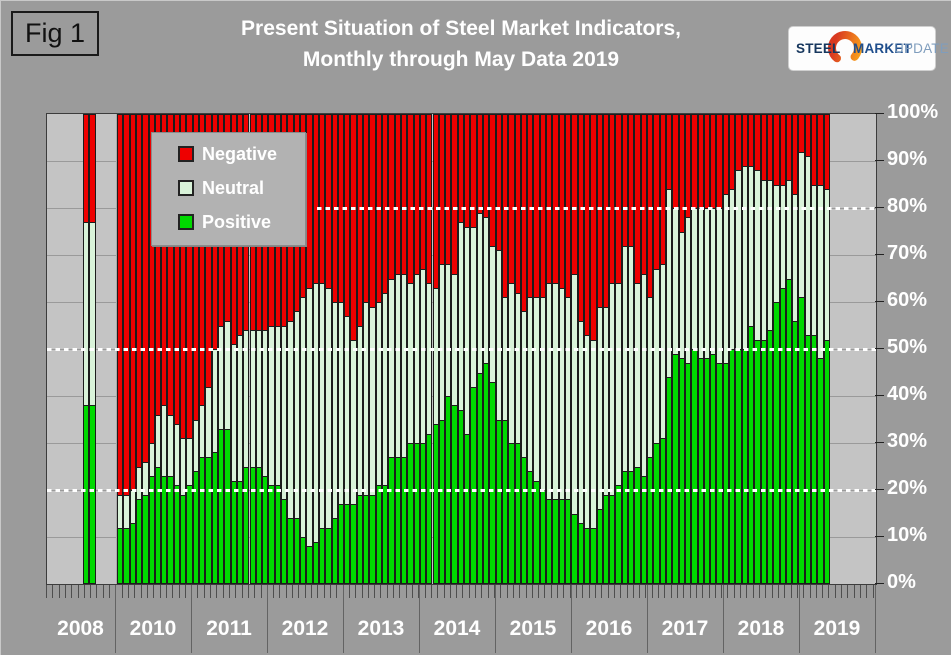 This screenshot has width=951, height=655. I want to click on legend-label-positive: Positive, so click(237, 221).